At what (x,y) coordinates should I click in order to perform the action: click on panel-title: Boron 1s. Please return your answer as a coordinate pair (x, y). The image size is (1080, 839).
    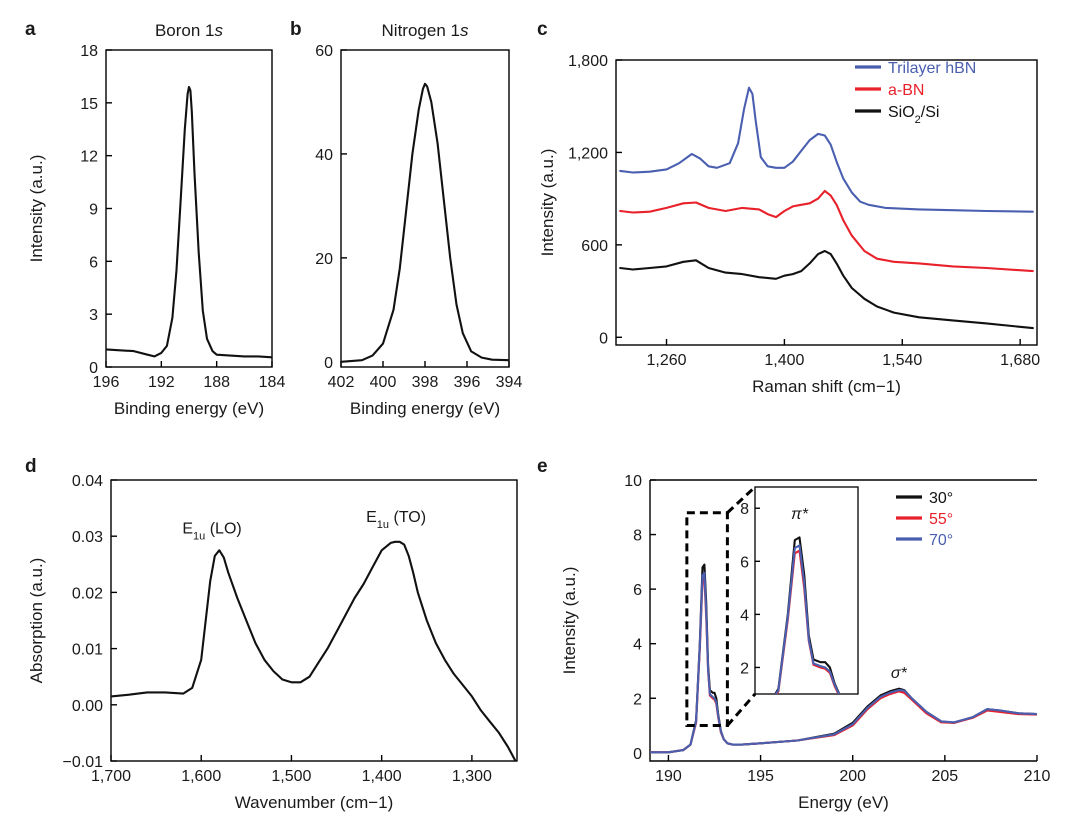
    Looking at the image, I should click on (189, 30).